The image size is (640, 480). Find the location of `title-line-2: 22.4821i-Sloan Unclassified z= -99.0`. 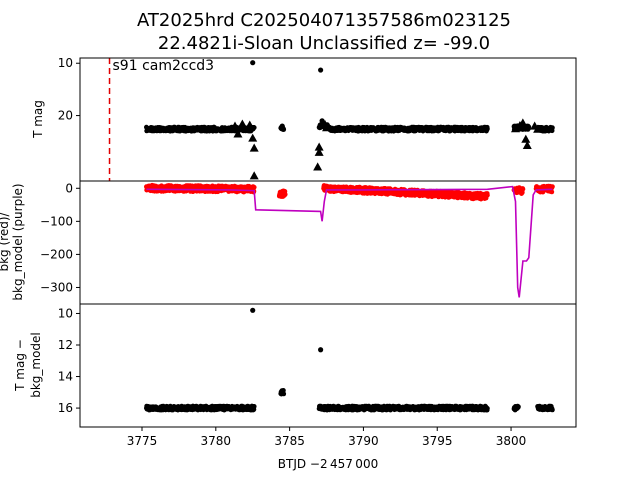

title-line-2: 22.4821i-Sloan Unclassified z= -99.0 is located at coordinates (324, 43).